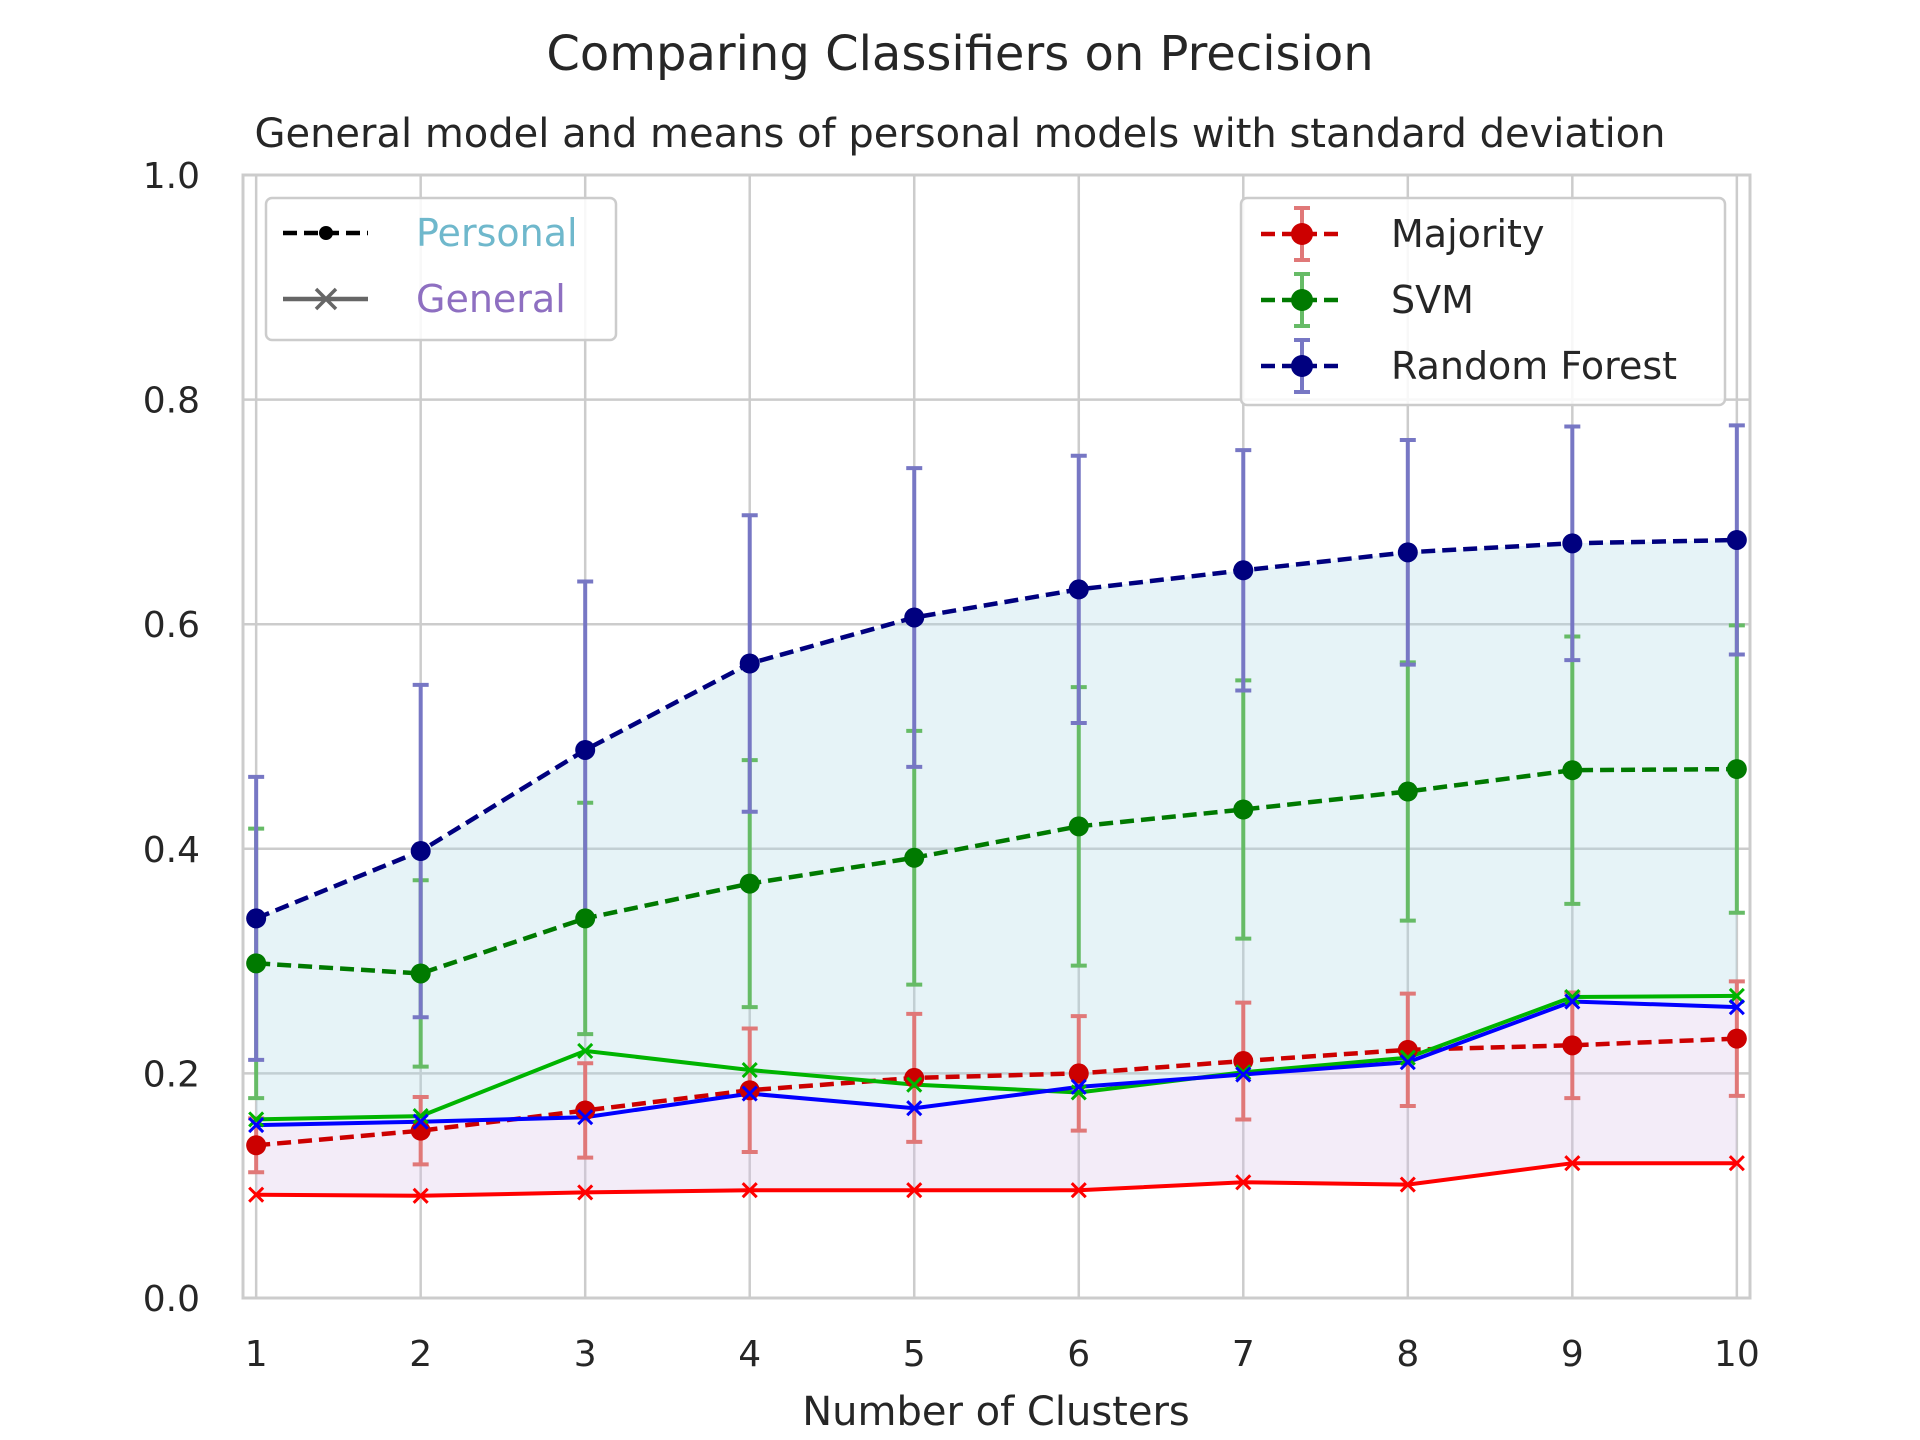 Image resolution: width=1920 pixels, height=1440 pixels. I want to click on legend-series-random-forest-label: Random Forest, so click(1534, 366).